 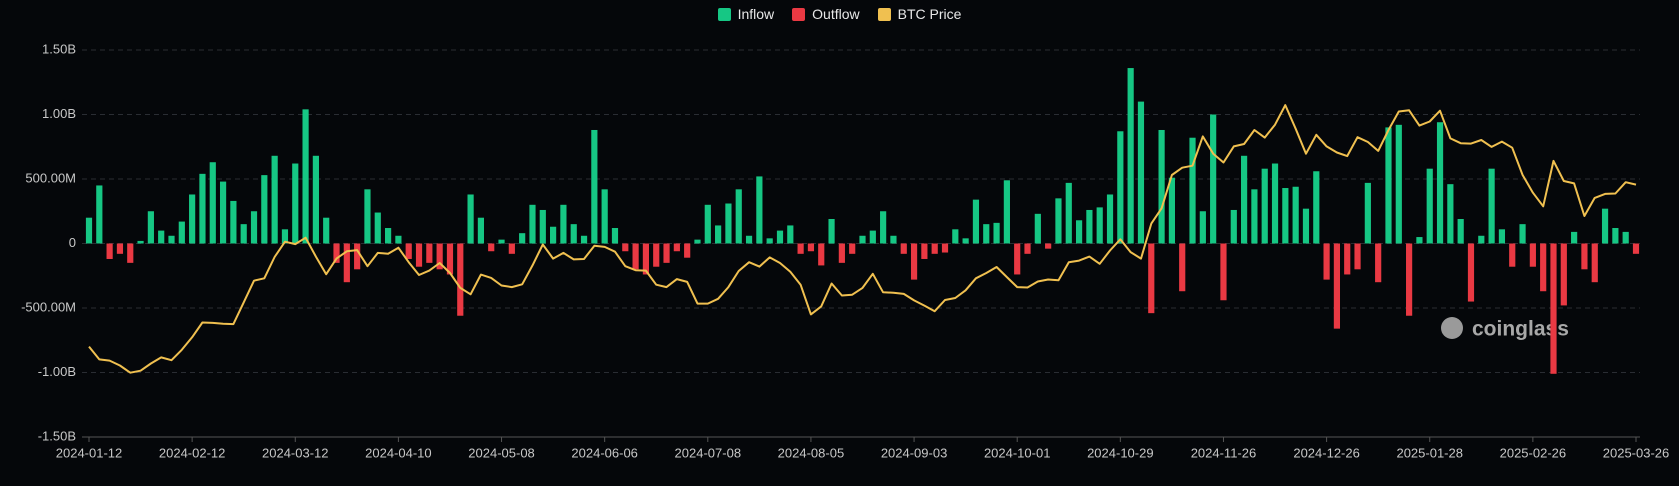 What do you see at coordinates (756, 14) in the screenshot?
I see `legend-label: Inflow` at bounding box center [756, 14].